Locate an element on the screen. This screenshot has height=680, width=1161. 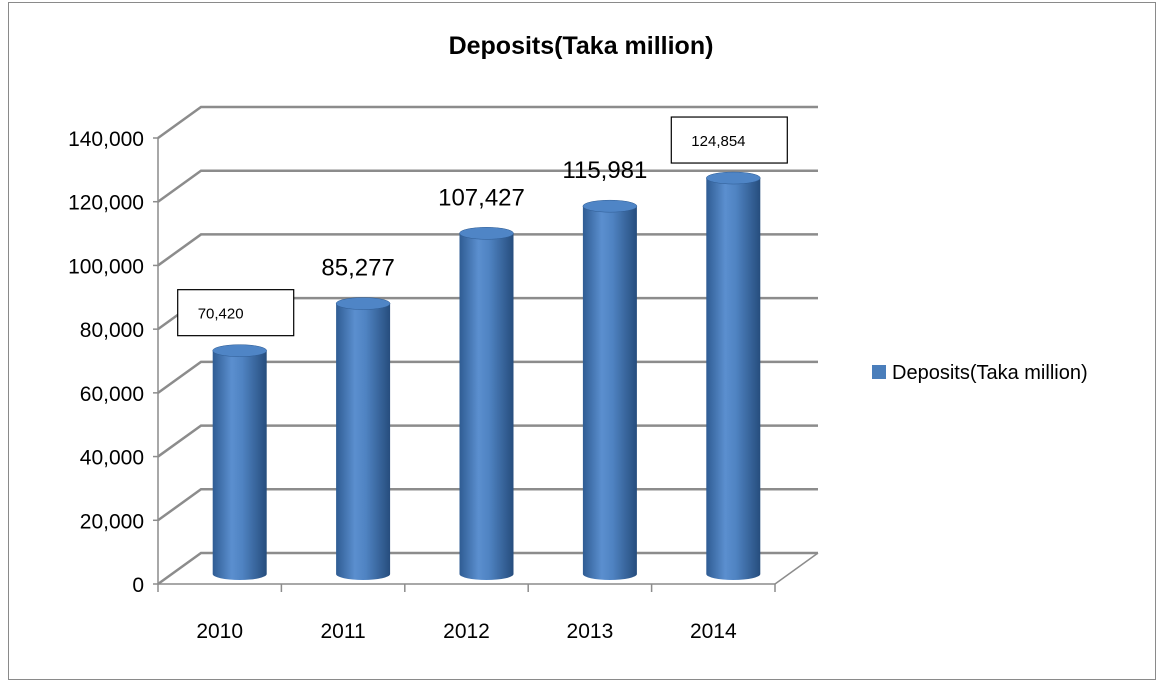
bar-2012 is located at coordinates (486, 403).